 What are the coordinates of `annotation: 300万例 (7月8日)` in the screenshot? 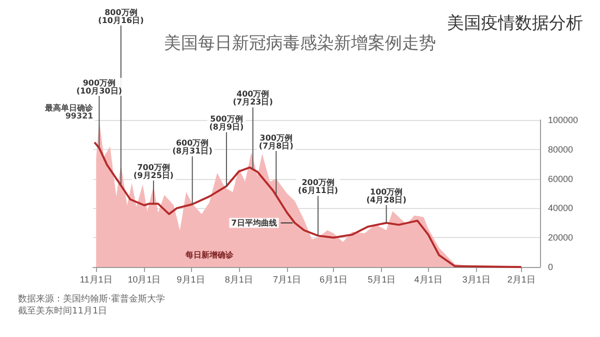 It's located at (276, 141).